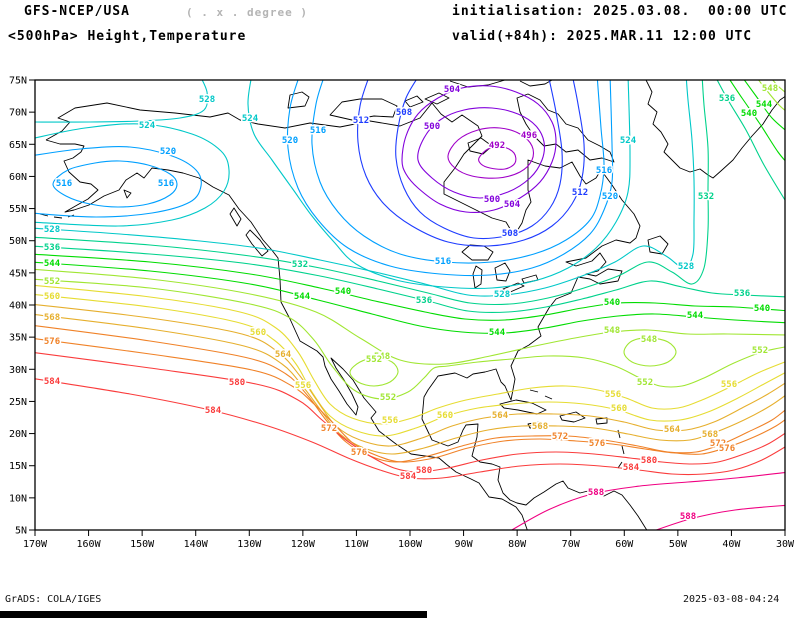  What do you see at coordinates (329, 429) in the screenshot?
I see `contour-label-572: 572` at bounding box center [329, 429].